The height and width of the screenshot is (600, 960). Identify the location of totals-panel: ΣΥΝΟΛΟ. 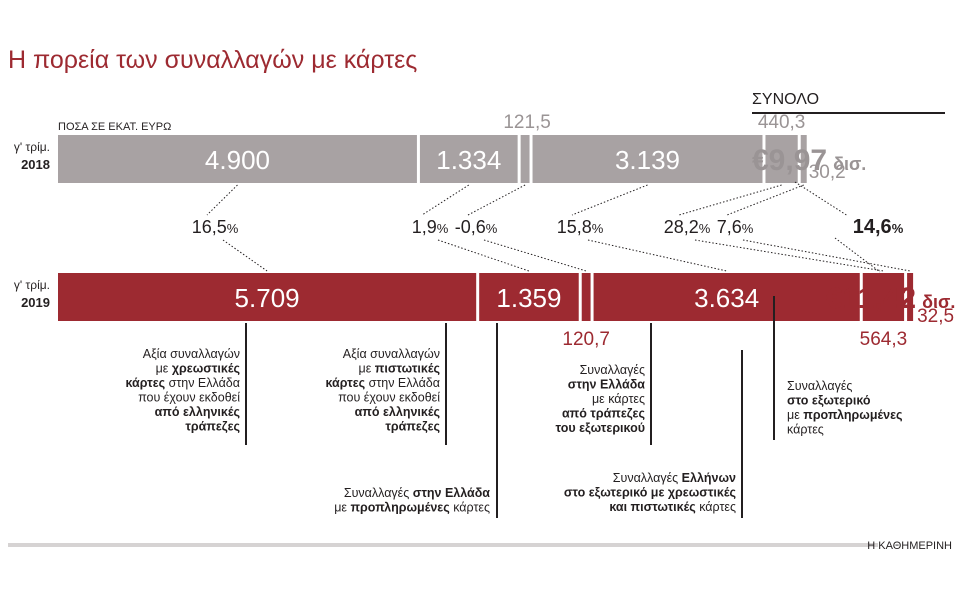
(848, 102).